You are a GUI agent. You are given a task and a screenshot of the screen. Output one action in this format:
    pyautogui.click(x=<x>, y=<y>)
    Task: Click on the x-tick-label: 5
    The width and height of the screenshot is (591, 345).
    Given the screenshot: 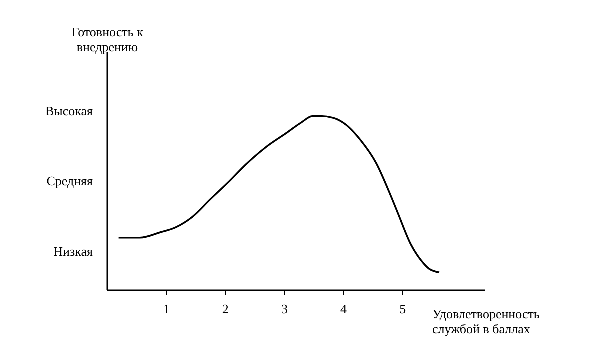 What is the action you would take?
    pyautogui.click(x=403, y=309)
    